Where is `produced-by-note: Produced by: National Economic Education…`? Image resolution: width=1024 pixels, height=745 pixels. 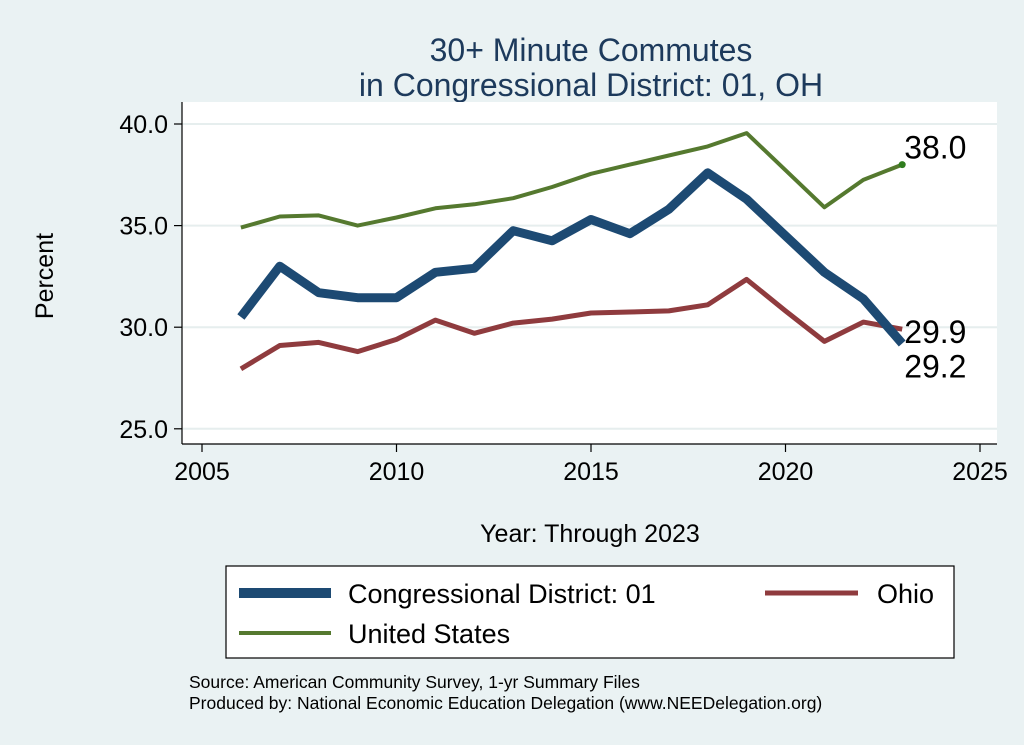
produced-by-note: Produced by: National Economic Education… is located at coordinates (505, 703).